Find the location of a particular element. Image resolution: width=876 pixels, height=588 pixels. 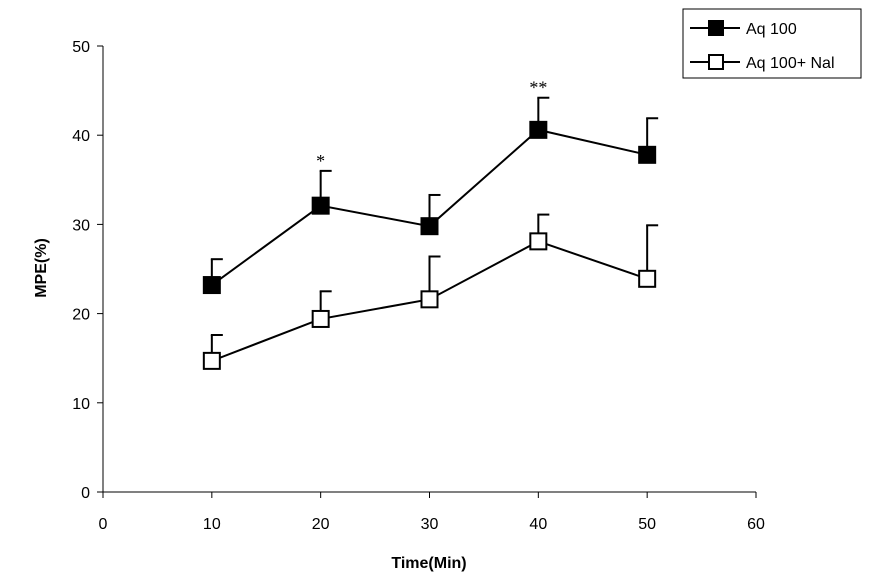

y-tick-label: 50 is located at coordinates (81, 47).